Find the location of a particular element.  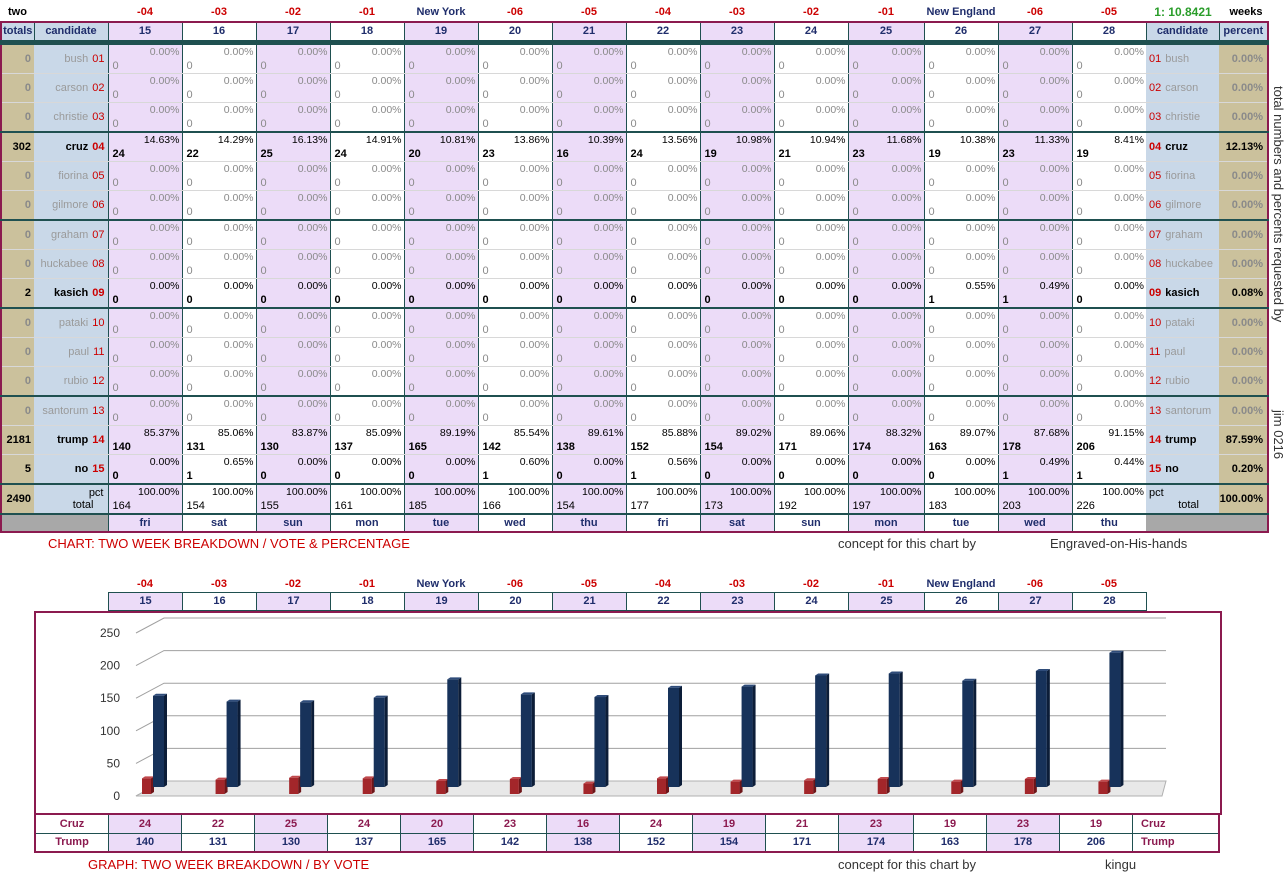

candidate-index: 01 is located at coordinates (1155, 58).